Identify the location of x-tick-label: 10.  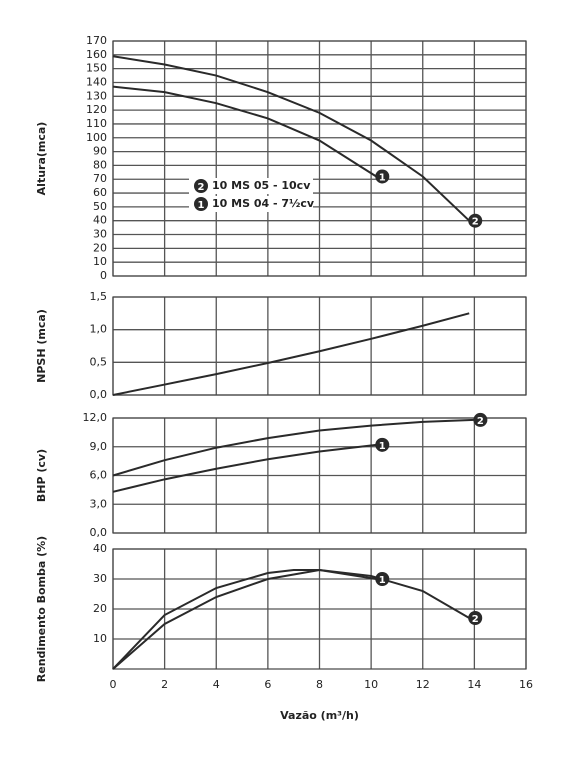
(371, 684).